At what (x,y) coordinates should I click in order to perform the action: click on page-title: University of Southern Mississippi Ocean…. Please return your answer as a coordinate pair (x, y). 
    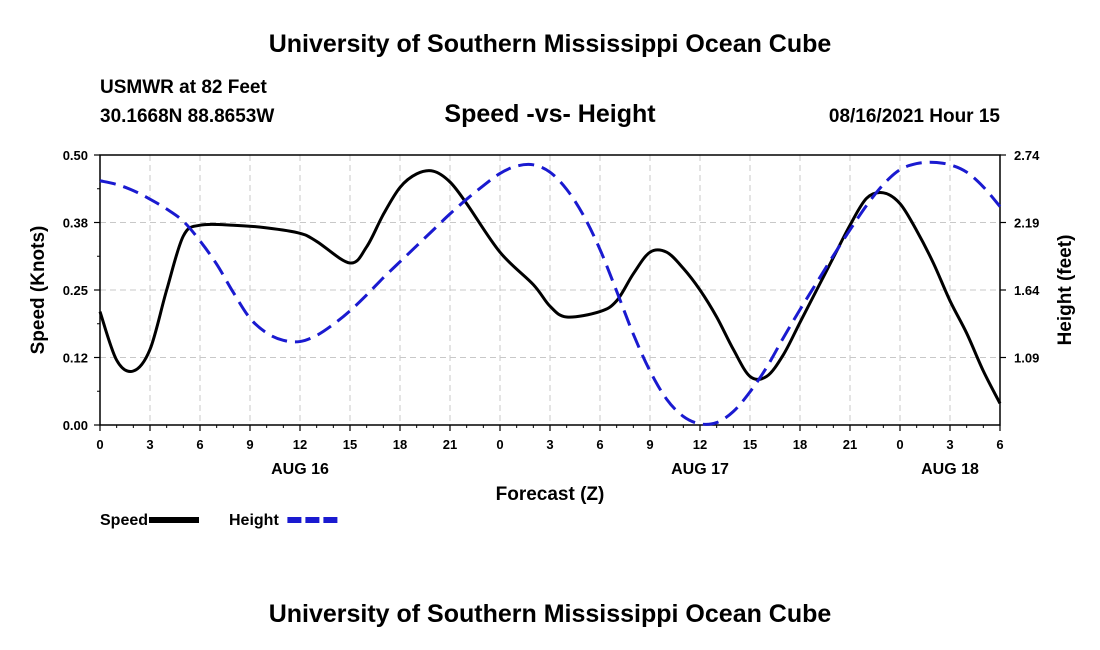
    Looking at the image, I should click on (550, 44).